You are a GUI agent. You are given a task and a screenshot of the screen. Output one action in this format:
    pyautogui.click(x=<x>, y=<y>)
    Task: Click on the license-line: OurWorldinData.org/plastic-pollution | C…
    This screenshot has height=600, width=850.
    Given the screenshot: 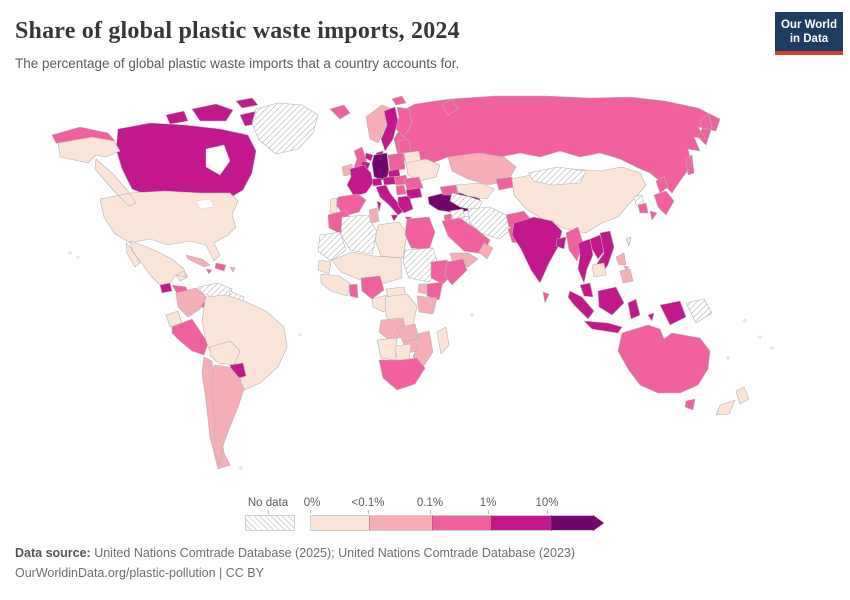 What is the action you would take?
    pyautogui.click(x=425, y=573)
    